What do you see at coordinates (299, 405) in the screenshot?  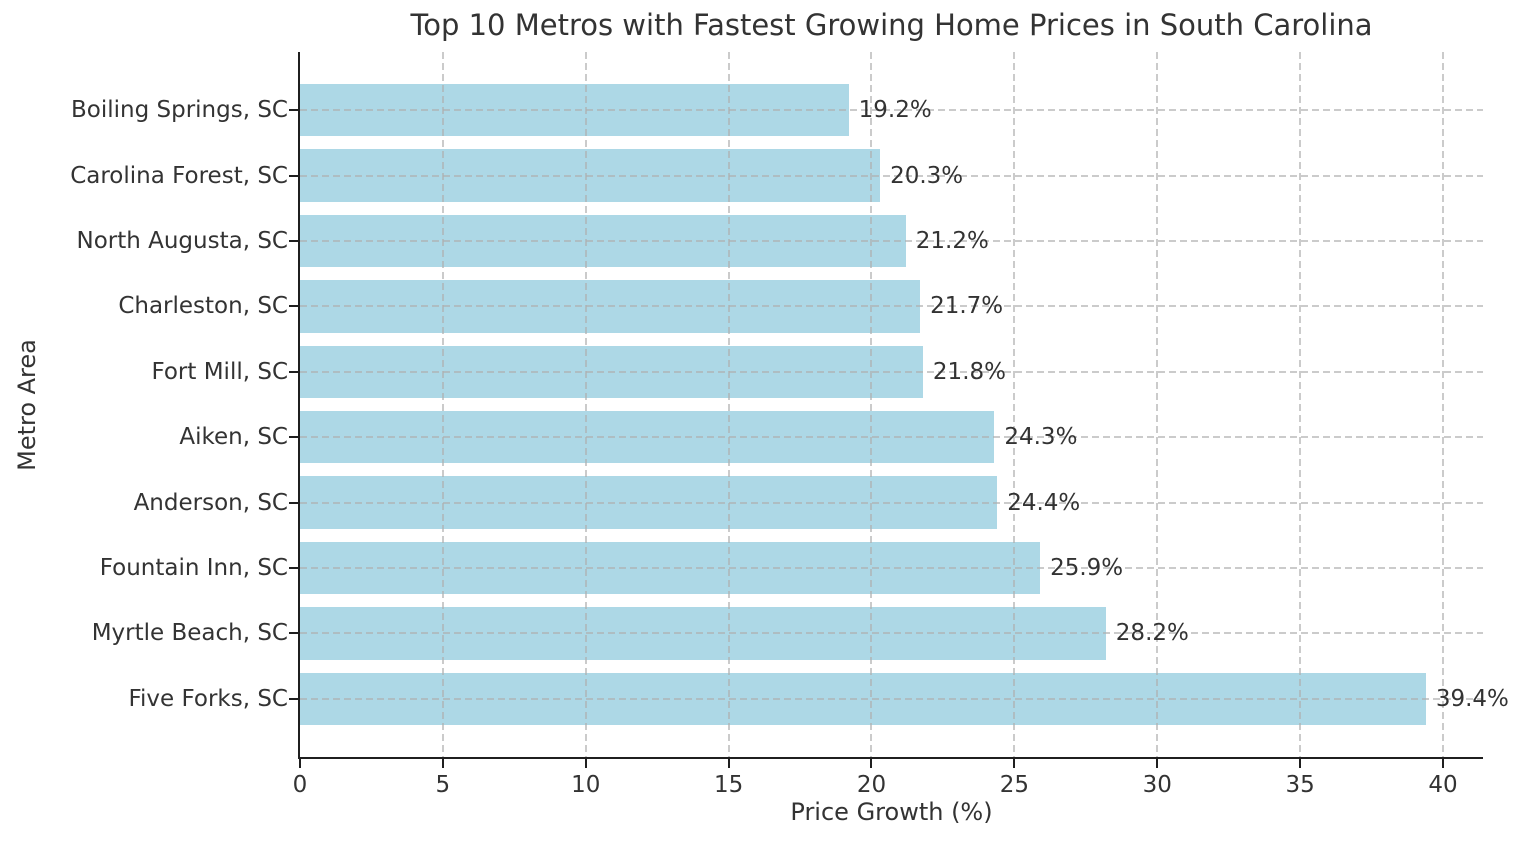 I see `y-axis-spine` at bounding box center [299, 405].